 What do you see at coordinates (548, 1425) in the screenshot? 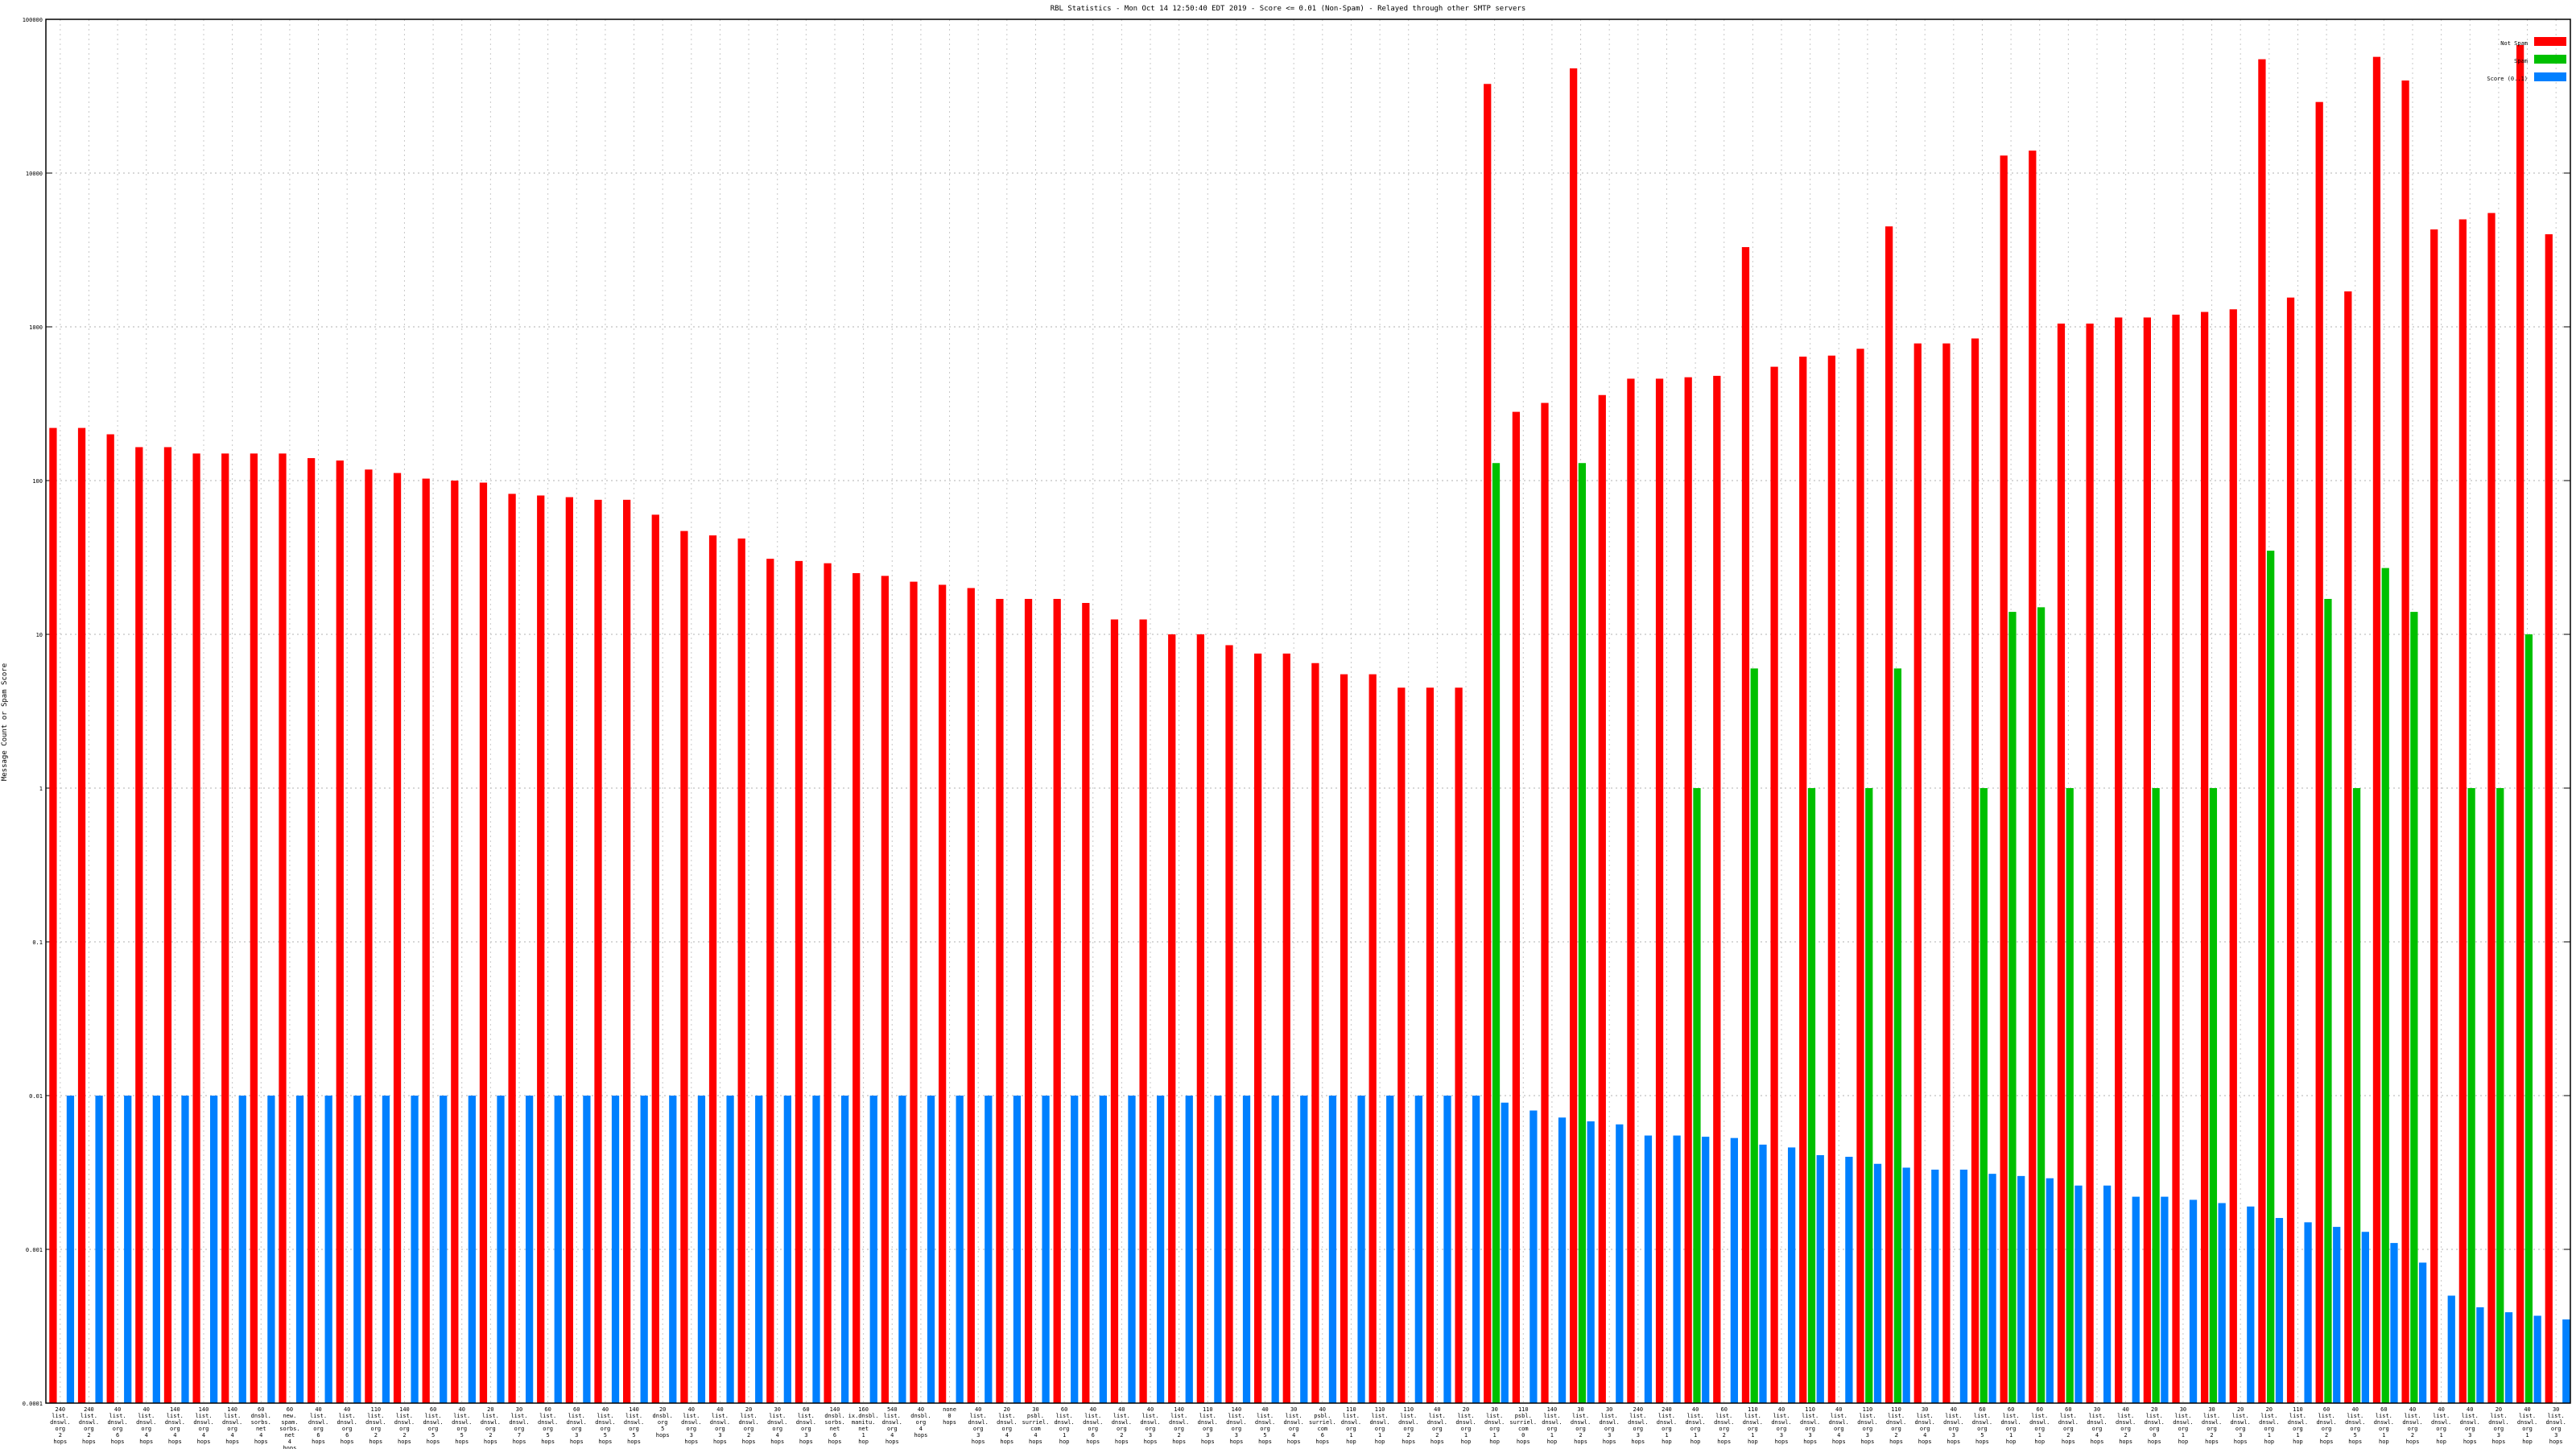
I see `x-tick-label: 60 list. dnswl. org 5 hops` at bounding box center [548, 1425].